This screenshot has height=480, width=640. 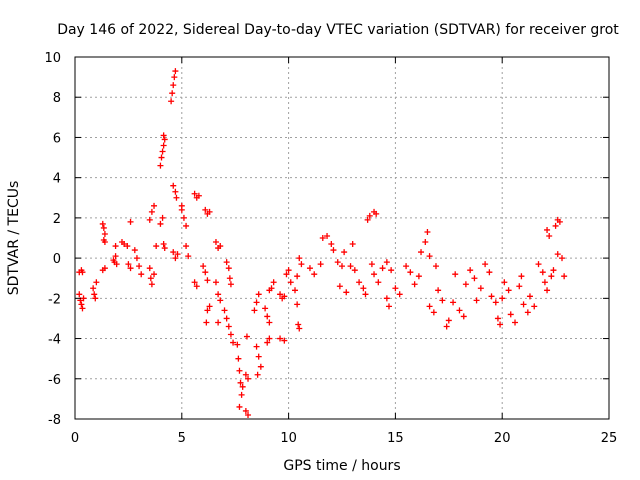 I want to click on x-tick-label: 25, so click(x=609, y=438).